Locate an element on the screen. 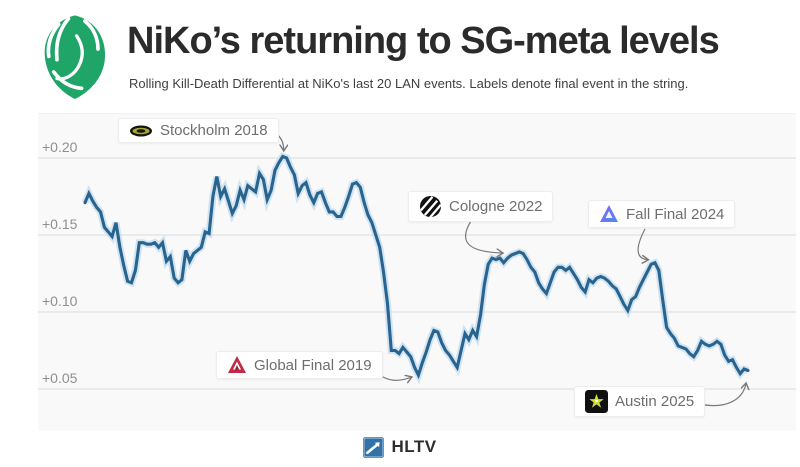 This screenshot has height=467, width=800. annotation-label: Cologne 2022 is located at coordinates (496, 206).